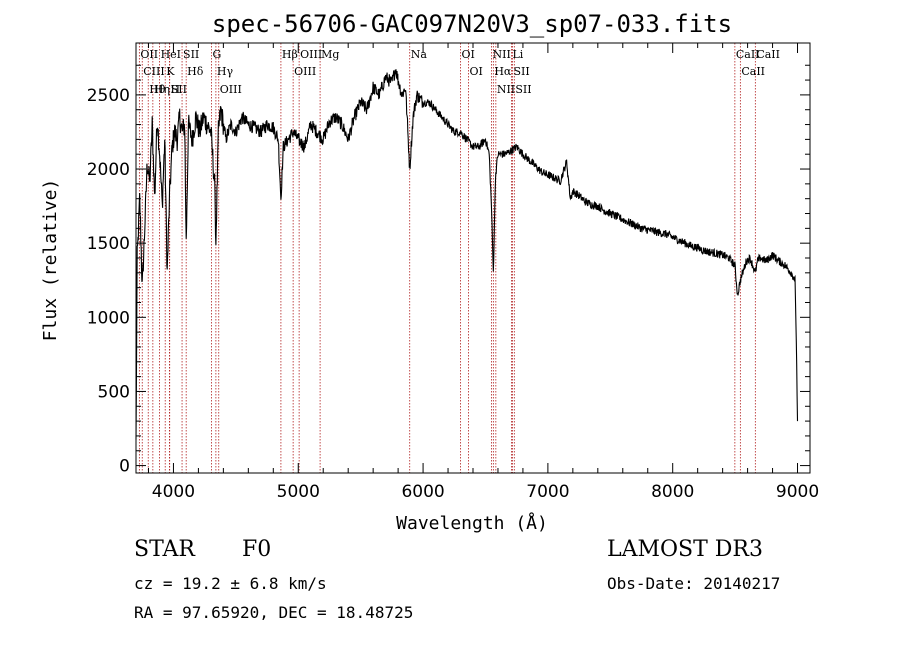 The width and height of the screenshot is (900, 649). Describe the element at coordinates (230, 583) in the screenshot. I see `redshift-readout: cz = 19.2 ± 6.8 km/s` at that location.